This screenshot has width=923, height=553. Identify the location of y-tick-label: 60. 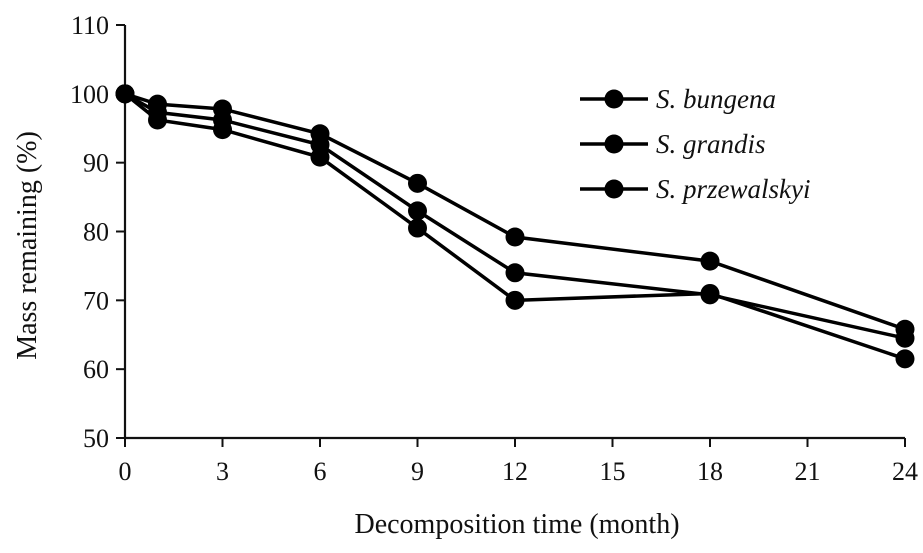
(96, 369).